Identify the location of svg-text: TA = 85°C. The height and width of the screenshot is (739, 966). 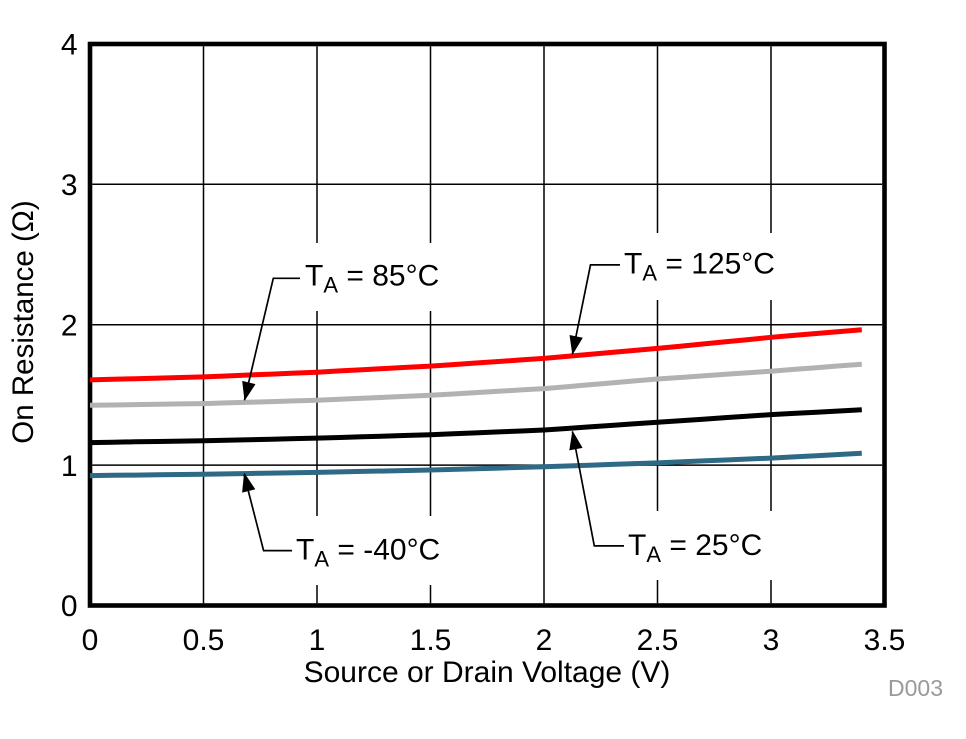
(372, 279).